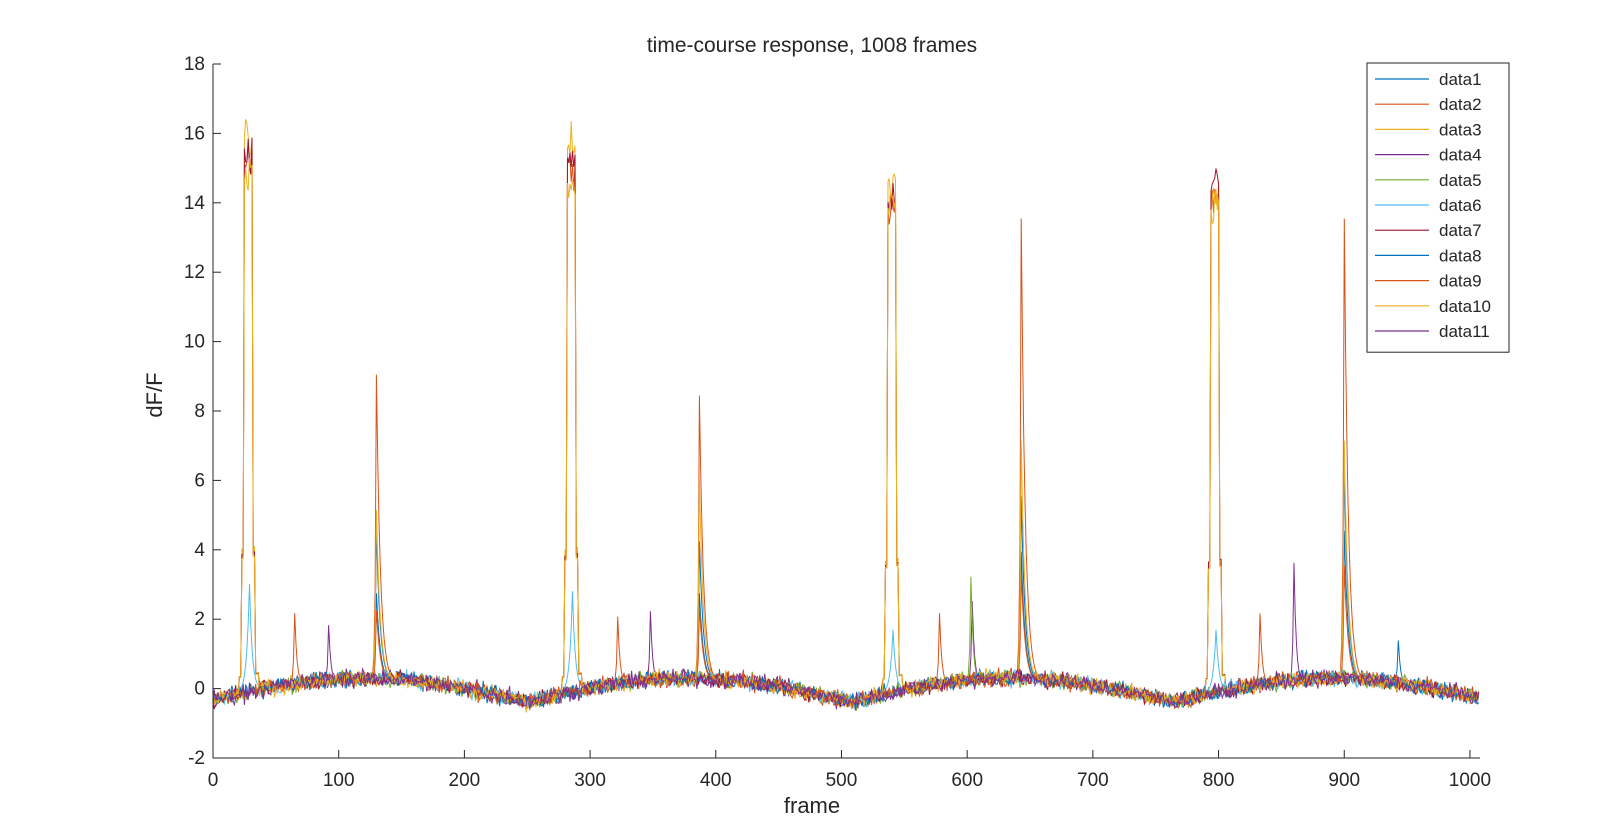 The height and width of the screenshot is (840, 1614). I want to click on y-tick-label: 10, so click(194, 342).